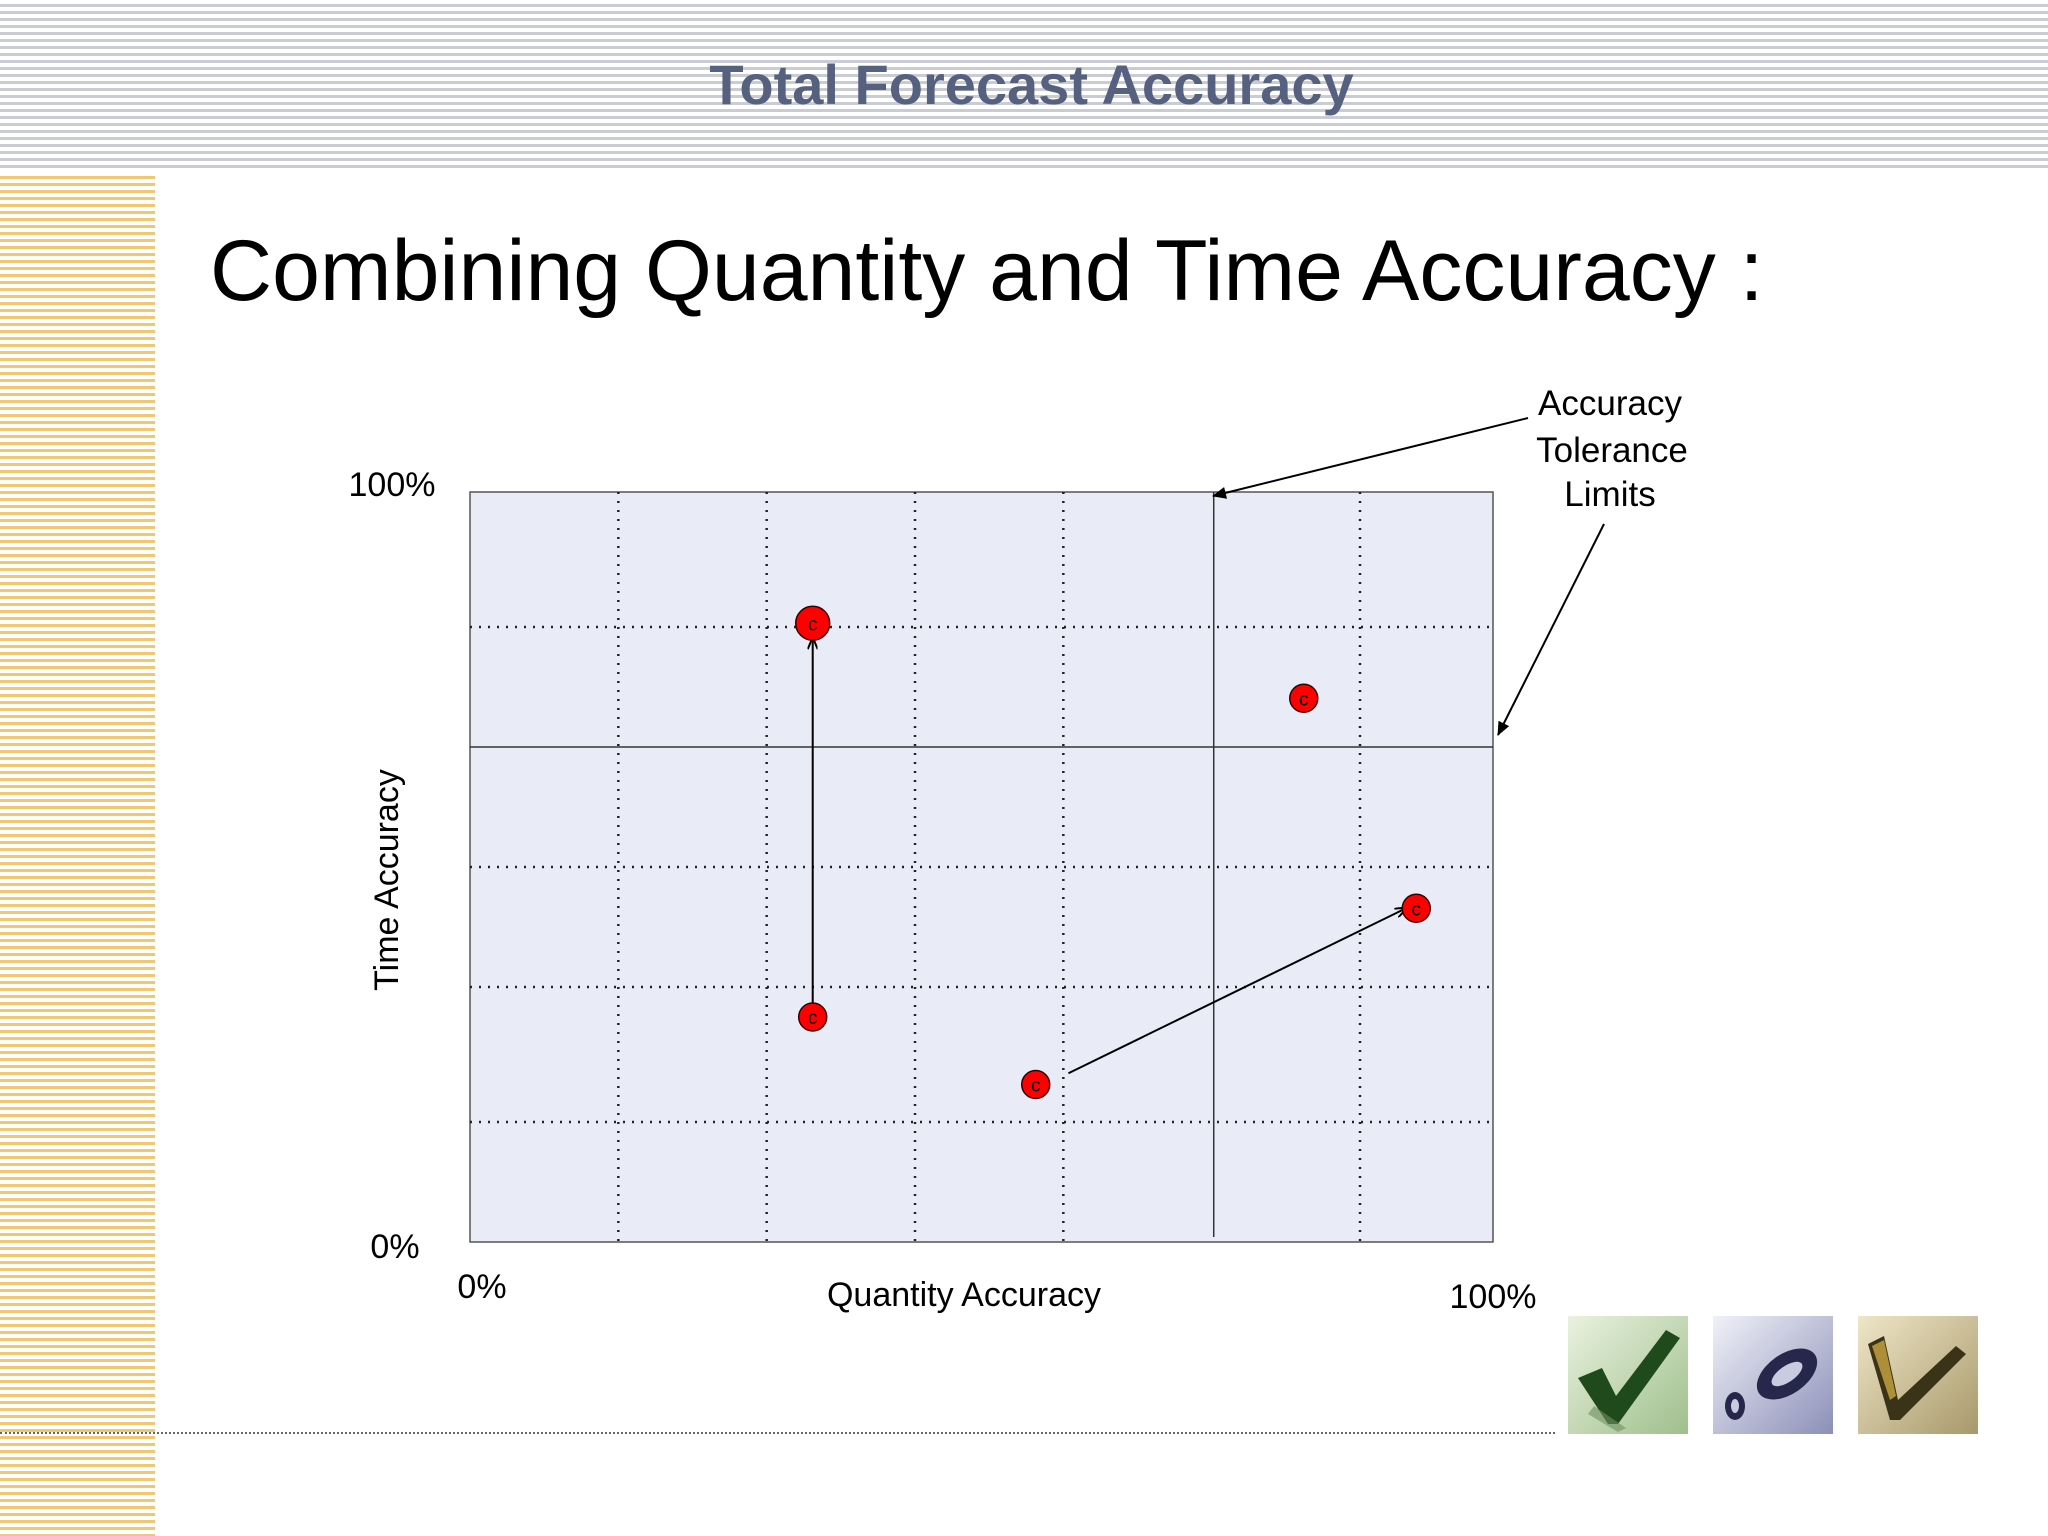 This screenshot has width=2048, height=1536. Describe the element at coordinates (987, 271) in the screenshot. I see `slide-title: Combining Quantity and Time Accuracy :` at that location.